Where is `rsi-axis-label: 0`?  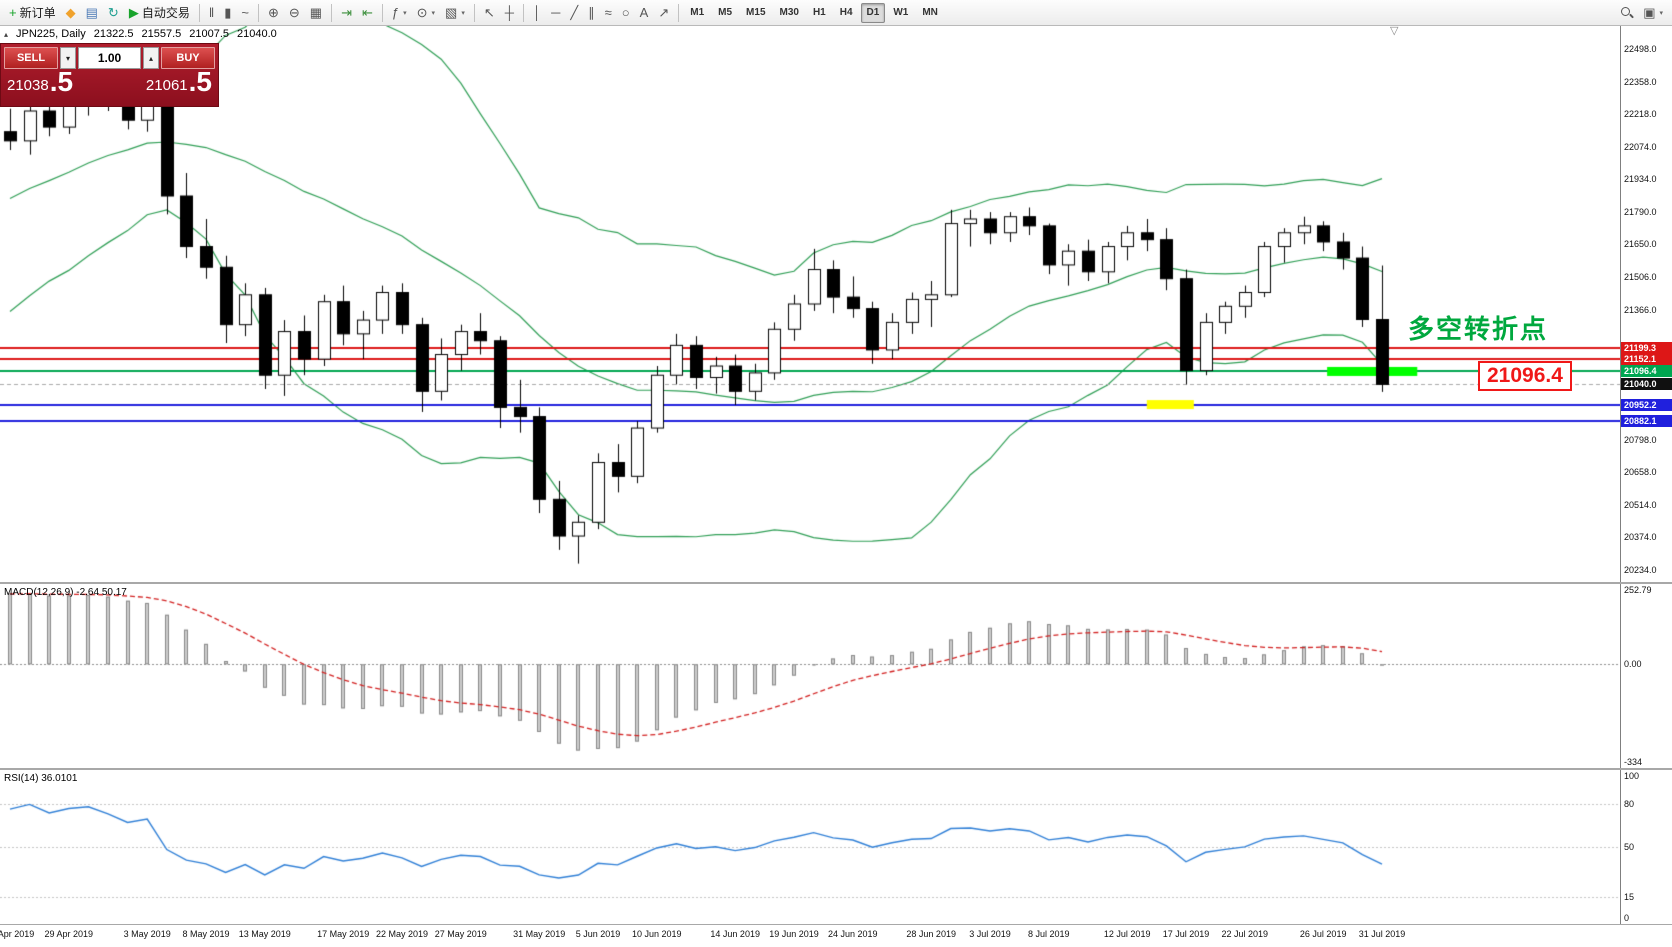 rsi-axis-label: 0 is located at coordinates (1627, 918).